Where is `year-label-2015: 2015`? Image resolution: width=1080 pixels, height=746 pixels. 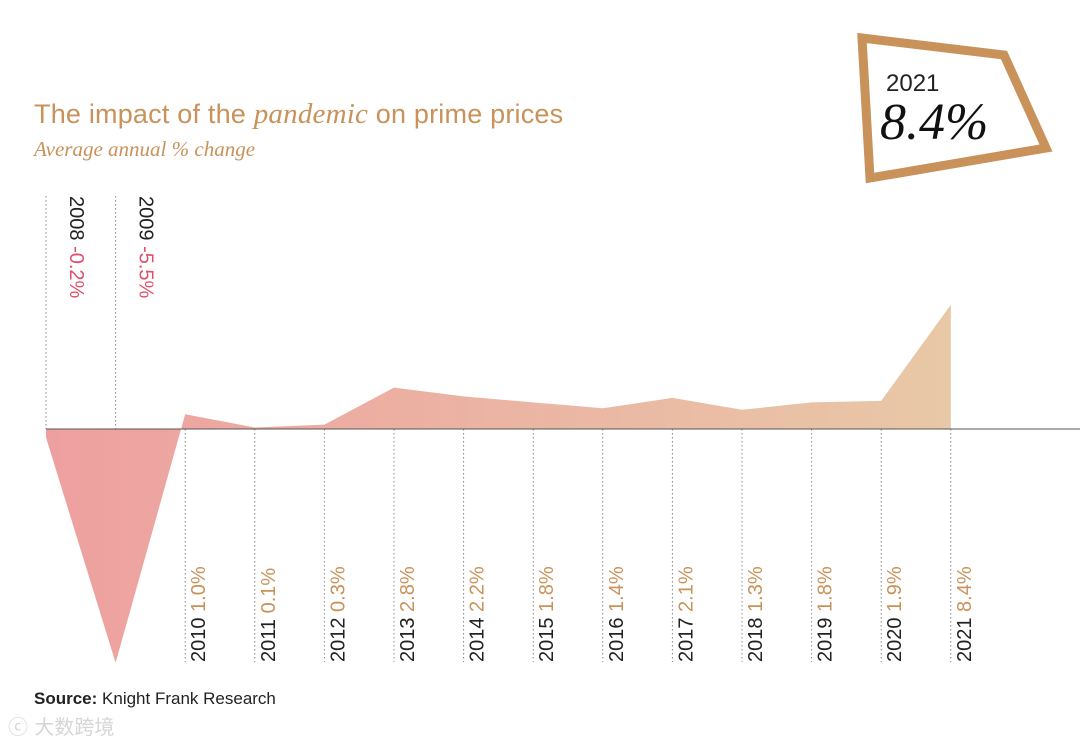
year-label-2015: 2015 is located at coordinates (547, 637).